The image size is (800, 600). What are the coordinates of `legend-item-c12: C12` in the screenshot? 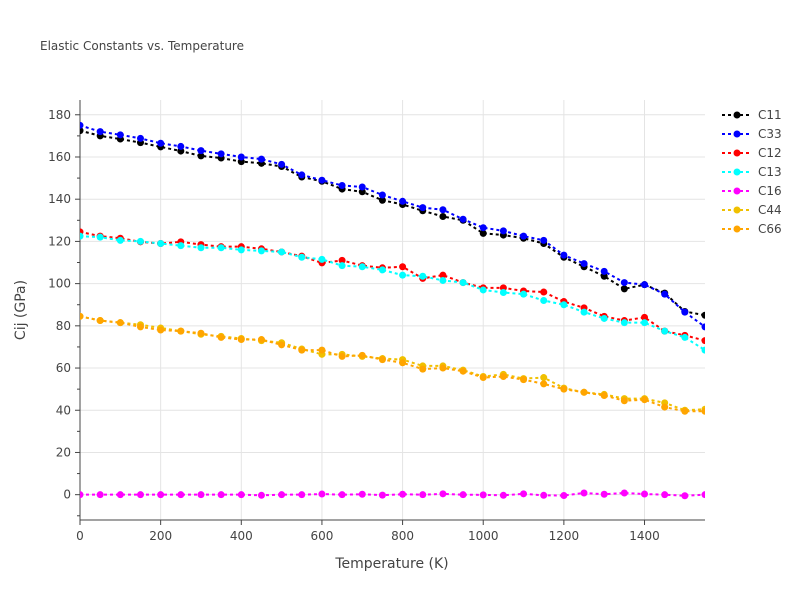 It's located at (752, 153).